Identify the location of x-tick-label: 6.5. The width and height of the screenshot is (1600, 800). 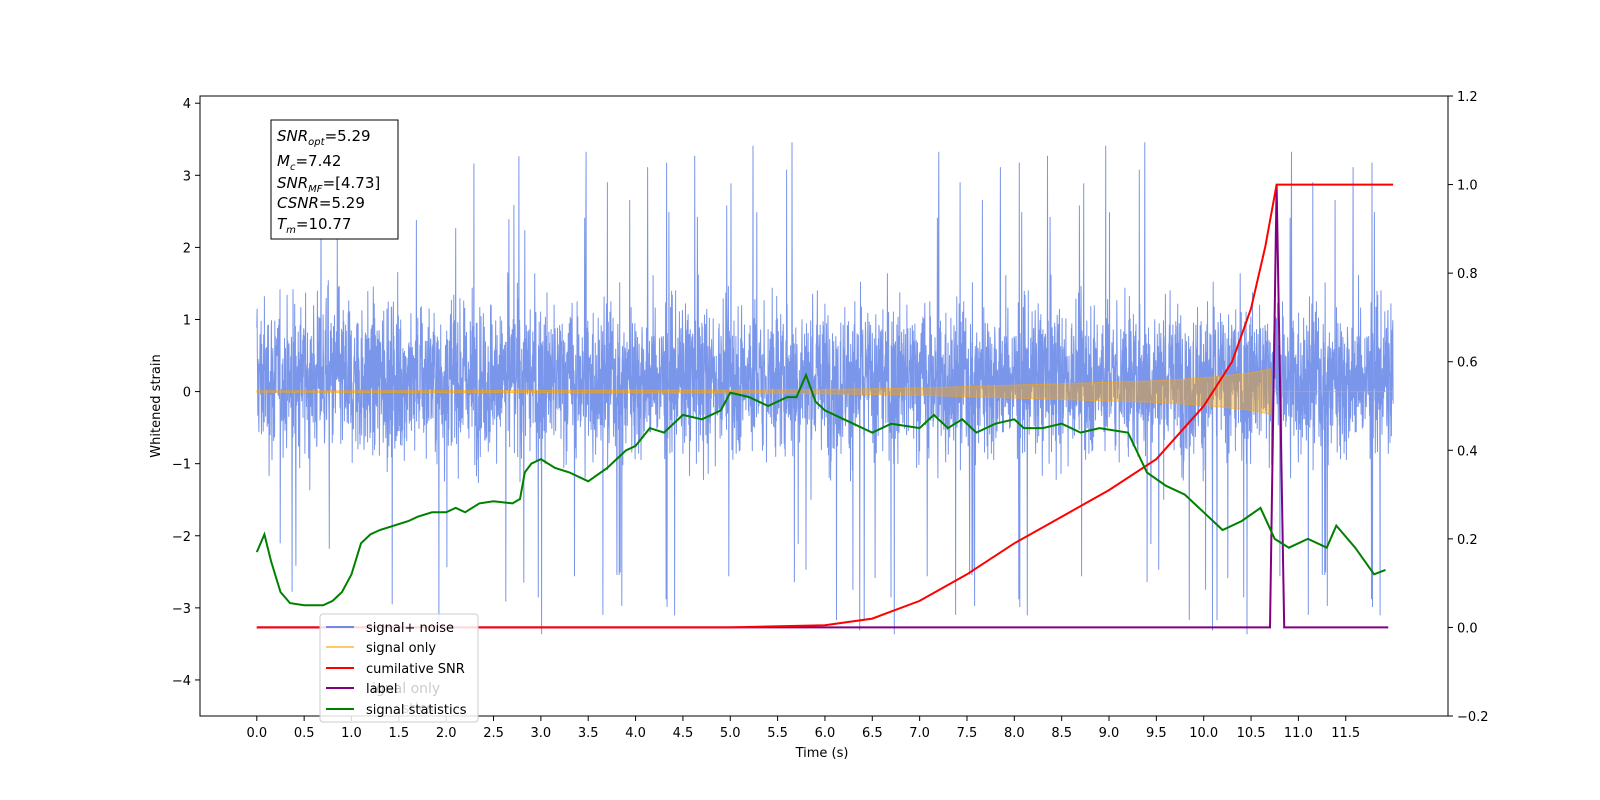
(872, 733).